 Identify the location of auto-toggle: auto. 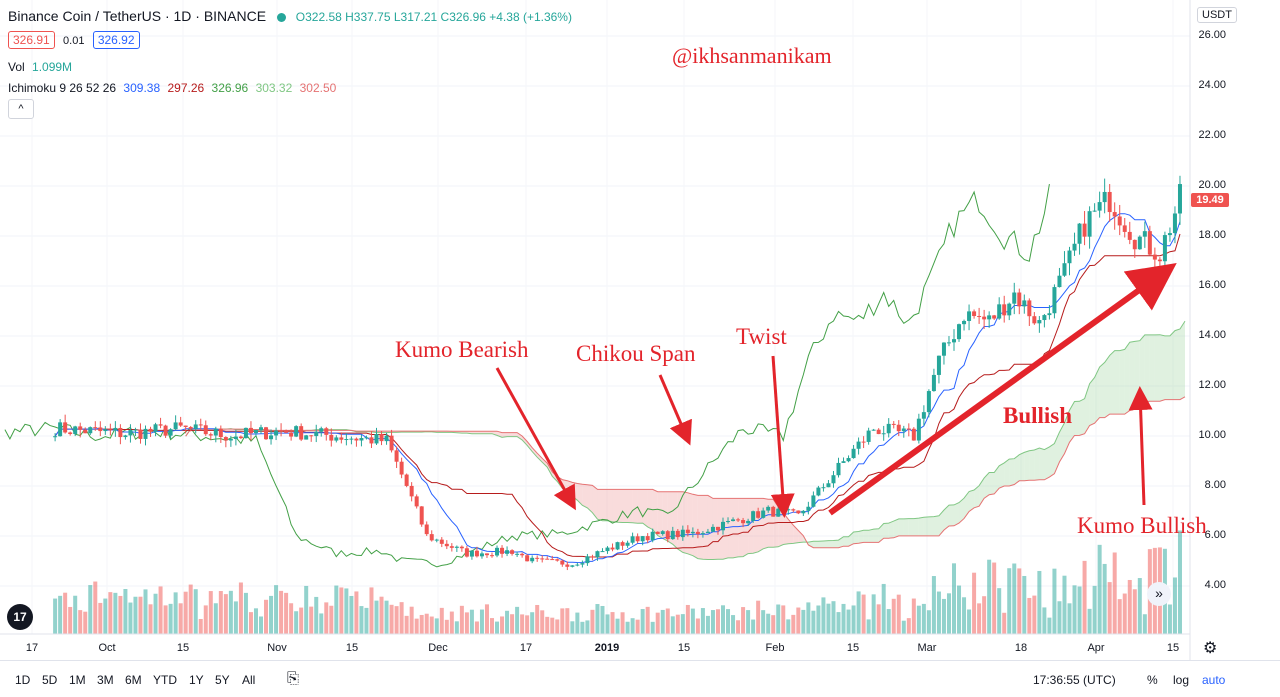
(1213, 680).